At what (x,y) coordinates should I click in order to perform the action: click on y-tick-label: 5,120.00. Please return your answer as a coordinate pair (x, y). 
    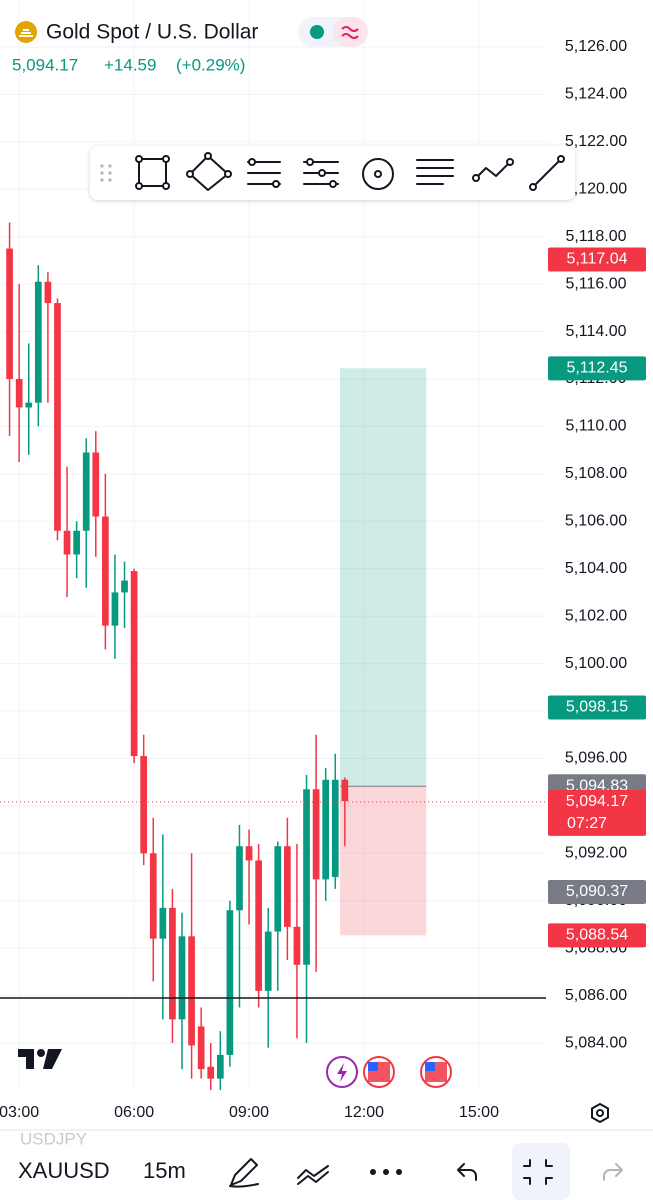
    Looking at the image, I should click on (596, 188).